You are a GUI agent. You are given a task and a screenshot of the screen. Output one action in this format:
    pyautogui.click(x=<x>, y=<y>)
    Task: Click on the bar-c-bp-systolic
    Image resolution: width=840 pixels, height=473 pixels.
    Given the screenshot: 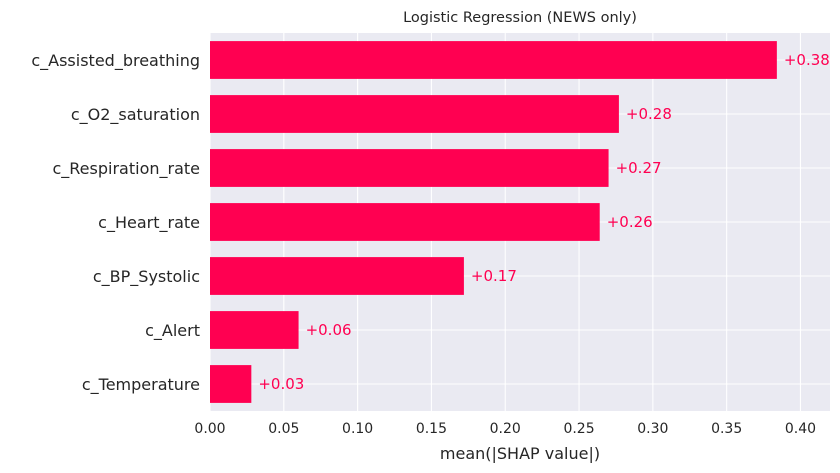 What is the action you would take?
    pyautogui.click(x=337, y=276)
    